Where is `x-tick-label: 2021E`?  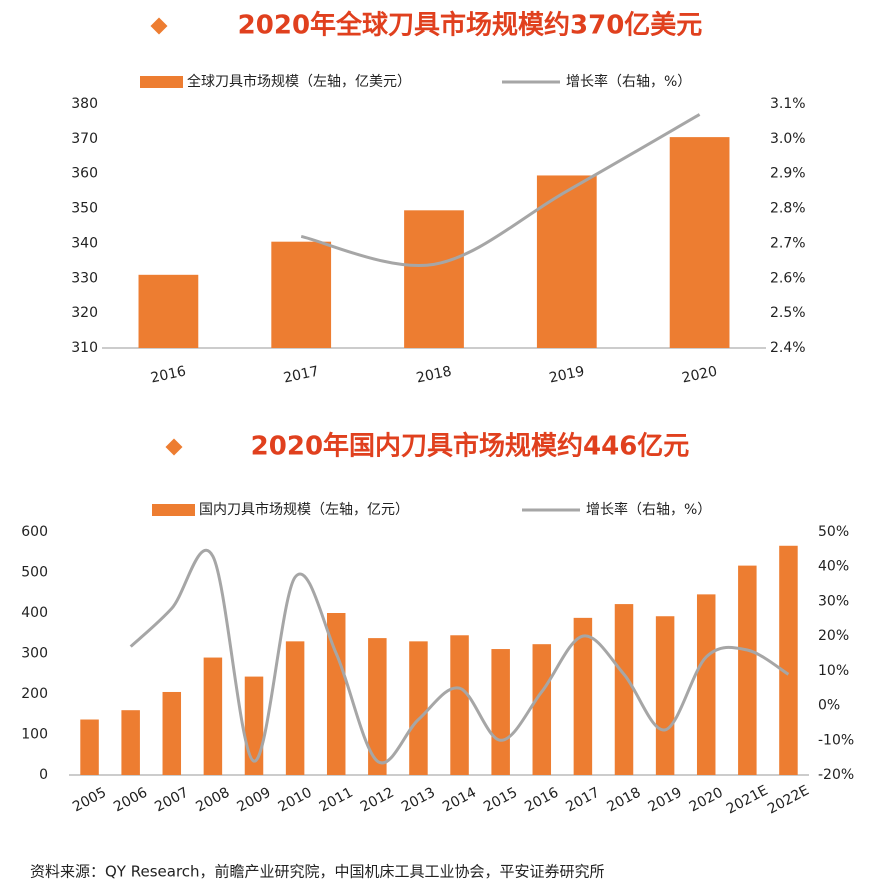 x-tick-label: 2021E is located at coordinates (747, 799).